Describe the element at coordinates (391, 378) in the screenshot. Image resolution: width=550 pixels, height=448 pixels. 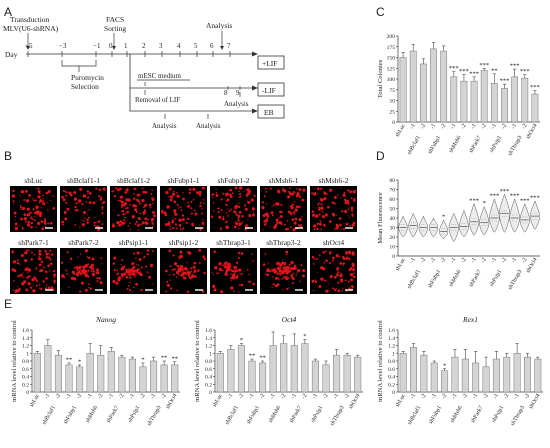
I see `y-tick-label: 0.4` at that location.